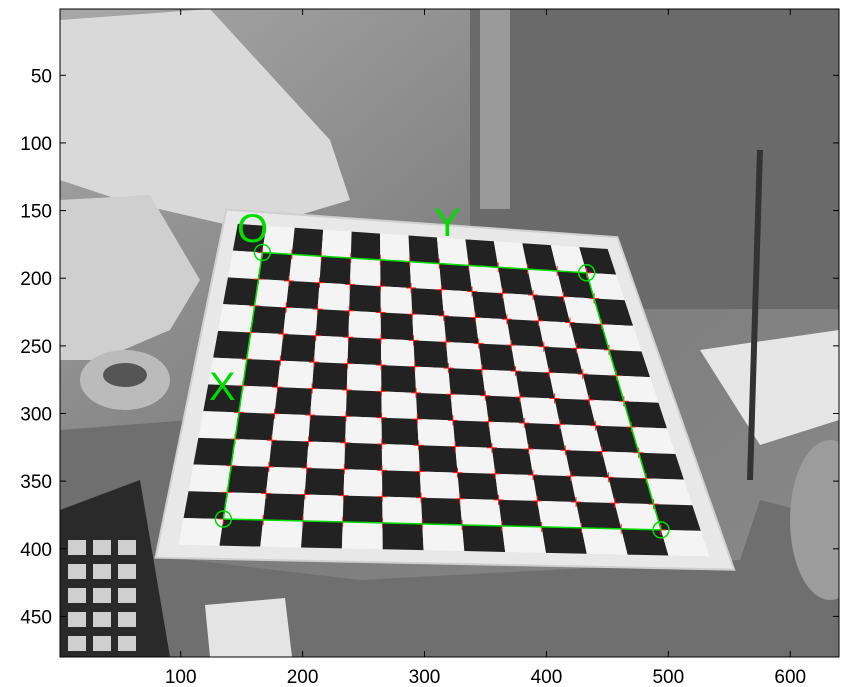 This screenshot has width=866, height=687. What do you see at coordinates (769, 387) in the screenshot?
I see `paper-right` at bounding box center [769, 387].